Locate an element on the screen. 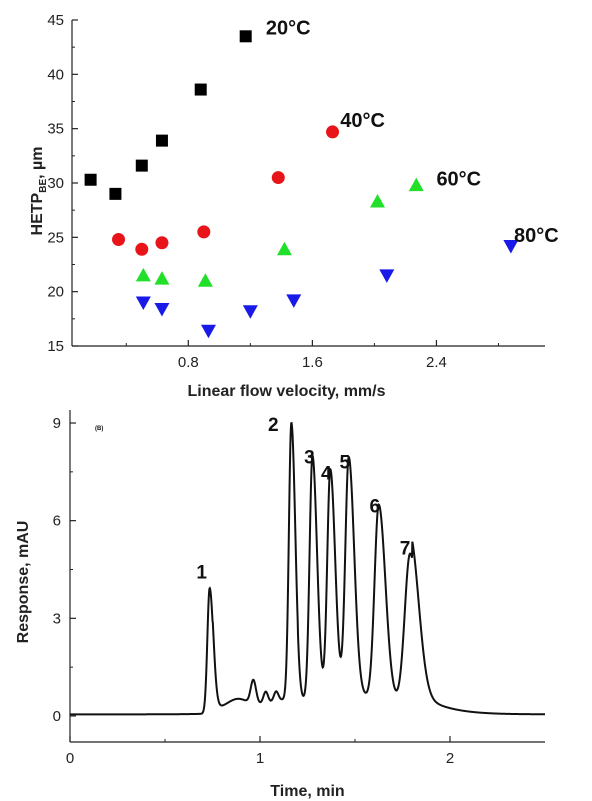 This screenshot has width=592, height=801. peak-label-4: 4 is located at coordinates (326, 474).